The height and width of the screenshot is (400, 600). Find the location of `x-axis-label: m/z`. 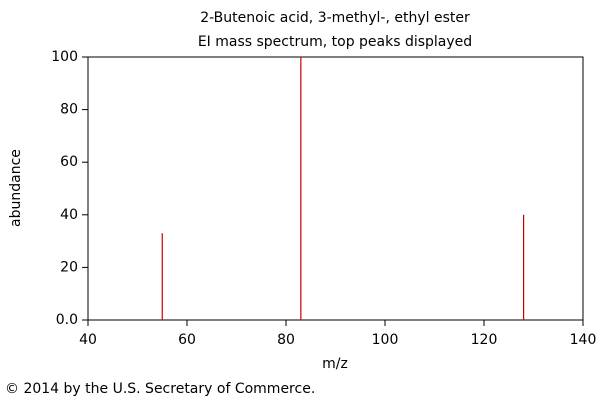

x-axis-label: m/z is located at coordinates (335, 364).